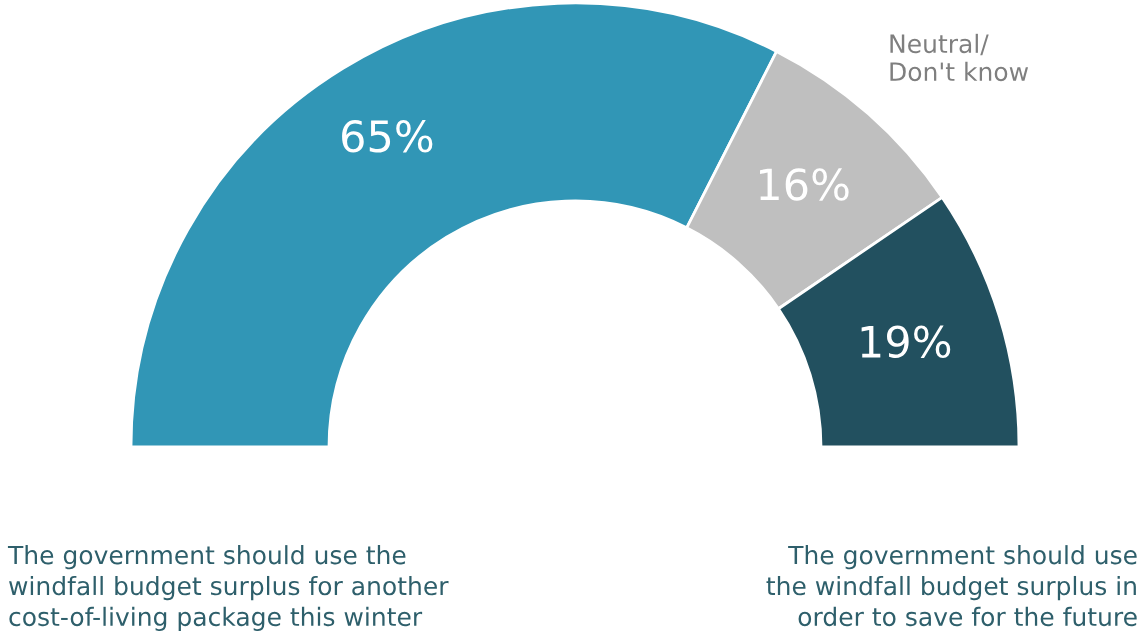 This screenshot has height=641, width=1142. Describe the element at coordinates (804, 184) in the screenshot. I see `data-label: 16%` at that location.